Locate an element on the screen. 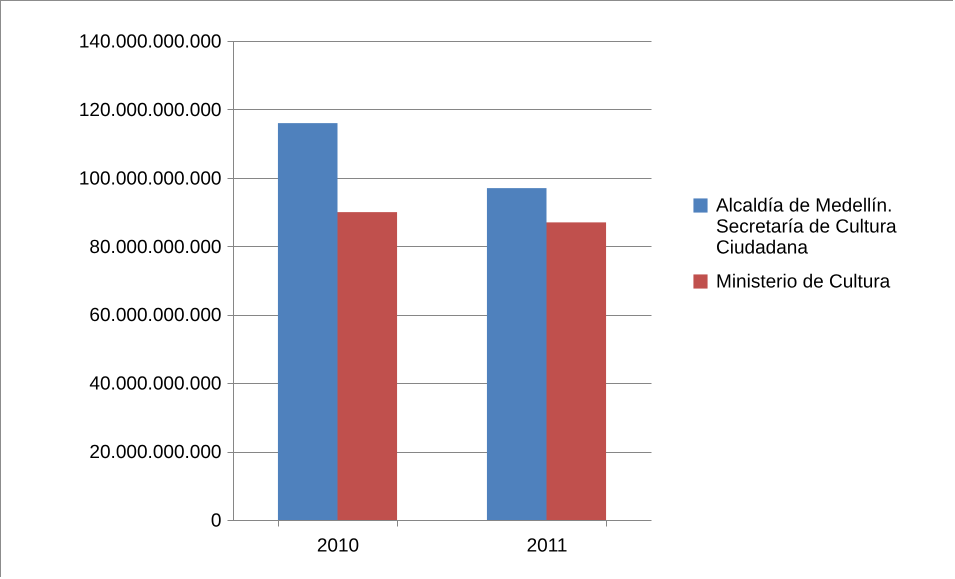 Image resolution: width=955 pixels, height=579 pixels. y-tick-label: 100.000.000.000 is located at coordinates (150, 179).